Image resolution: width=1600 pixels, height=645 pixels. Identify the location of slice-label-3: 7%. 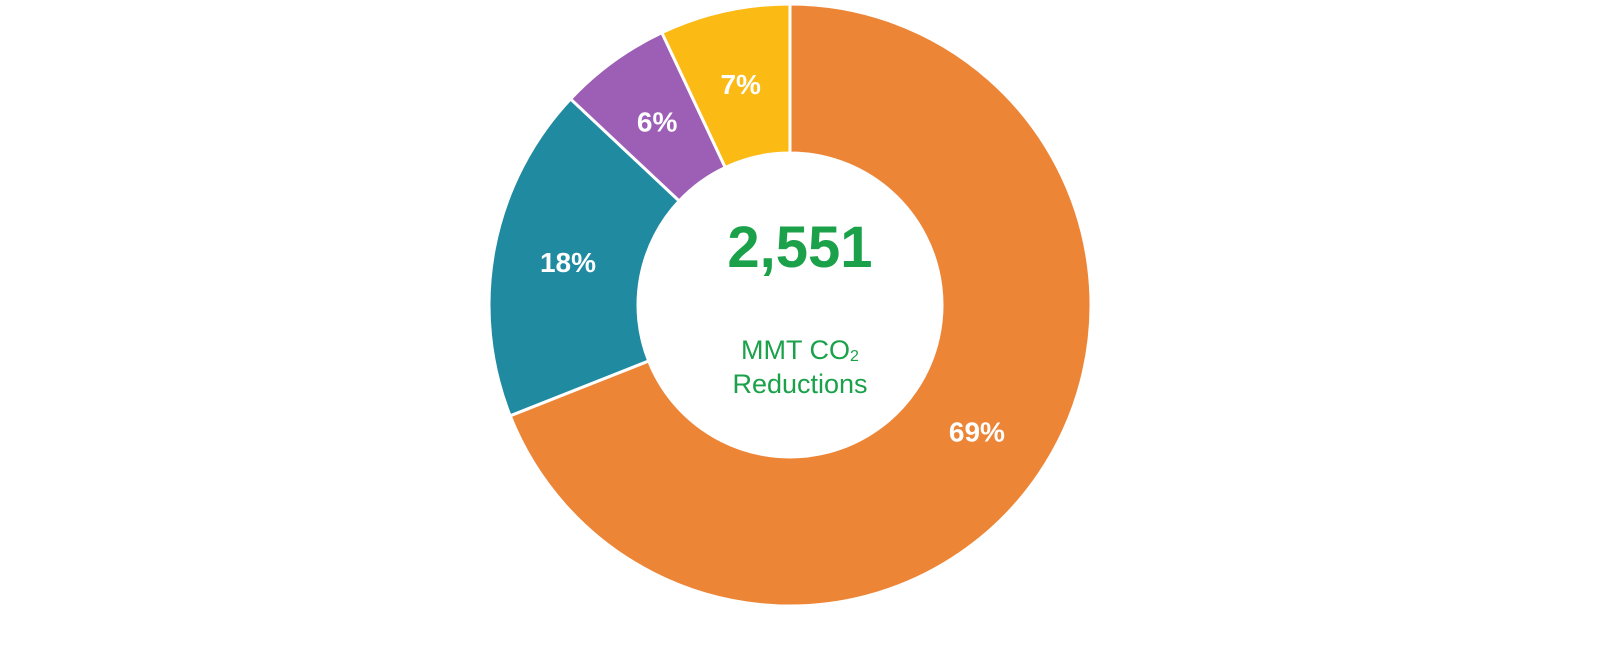
(740, 84).